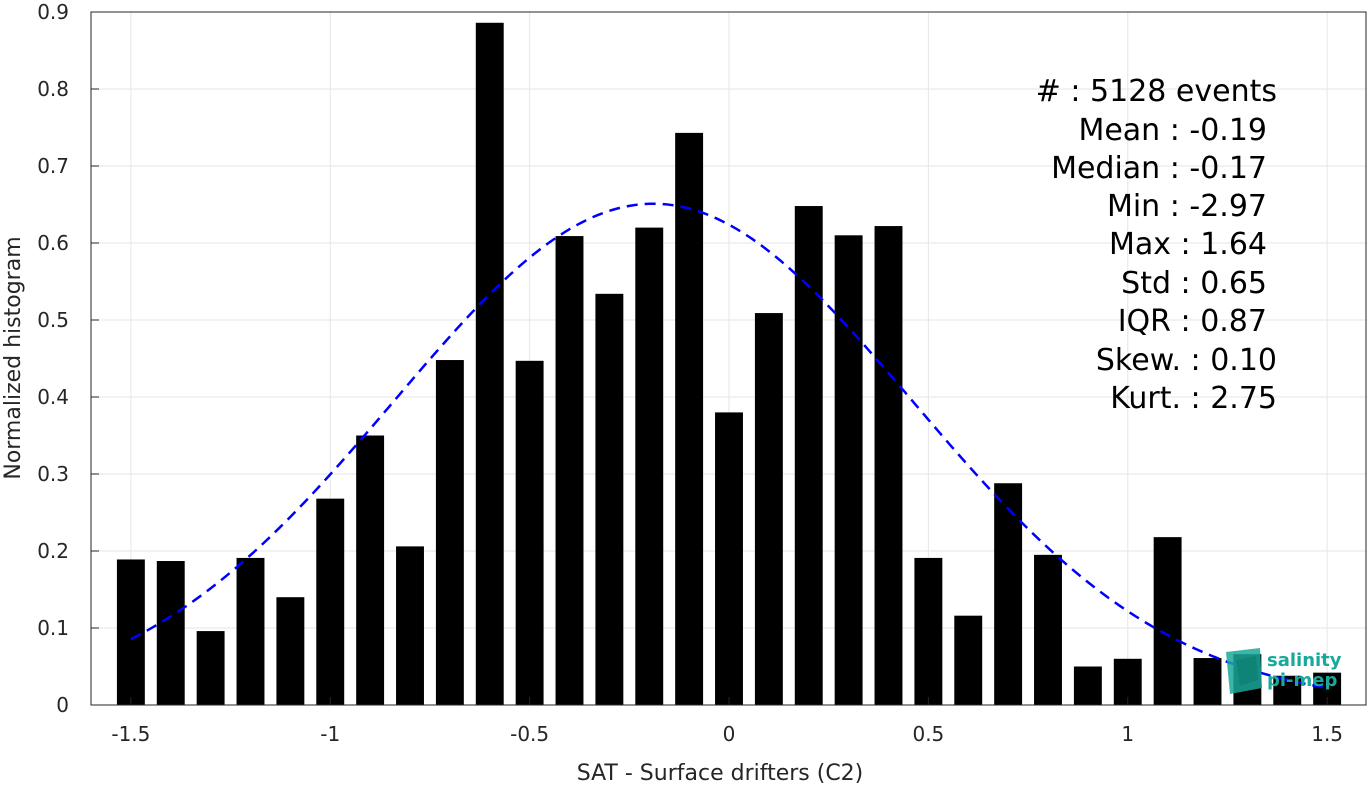 The width and height of the screenshot is (1367, 785). I want to click on x-tick-label: 0.5, so click(928, 734).